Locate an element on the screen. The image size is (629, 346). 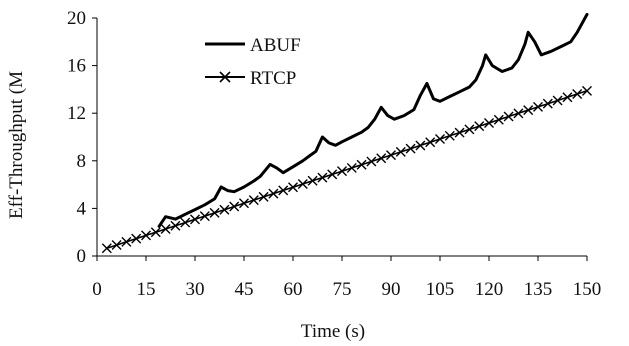
x-tick-label: 30 is located at coordinates (195, 289).